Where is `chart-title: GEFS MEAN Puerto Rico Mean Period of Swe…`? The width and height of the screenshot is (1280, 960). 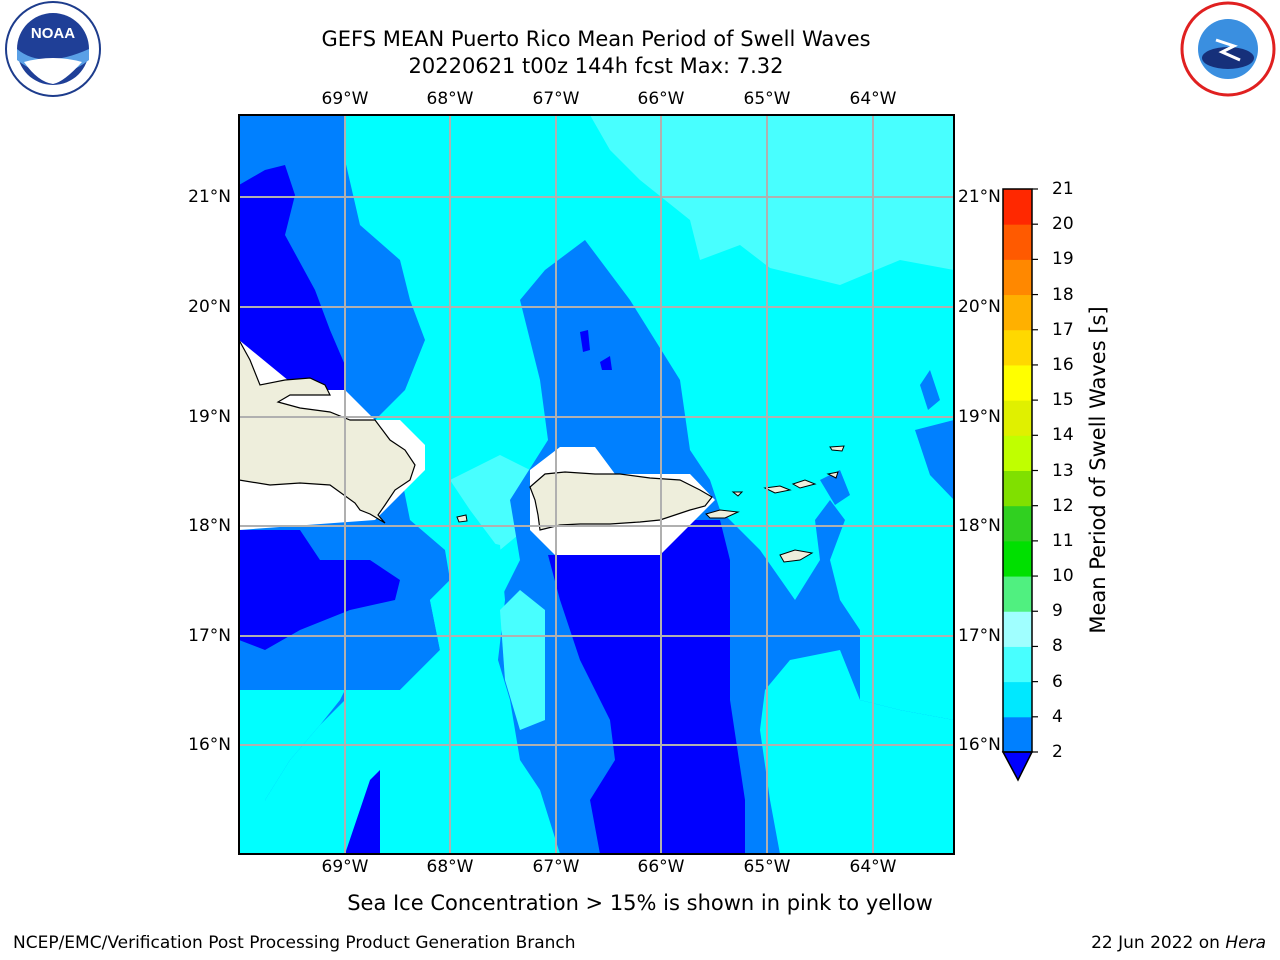 chart-title: GEFS MEAN Puerto Rico Mean Period of Swe… is located at coordinates (596, 39).